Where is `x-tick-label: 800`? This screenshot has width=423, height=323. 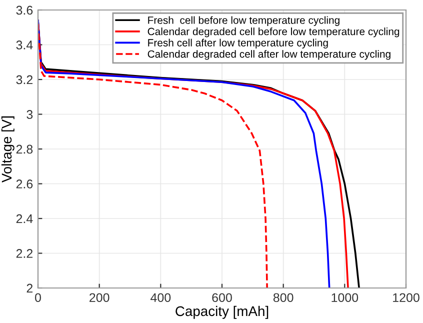
x-tick-label: 800 is located at coordinates (283, 297).